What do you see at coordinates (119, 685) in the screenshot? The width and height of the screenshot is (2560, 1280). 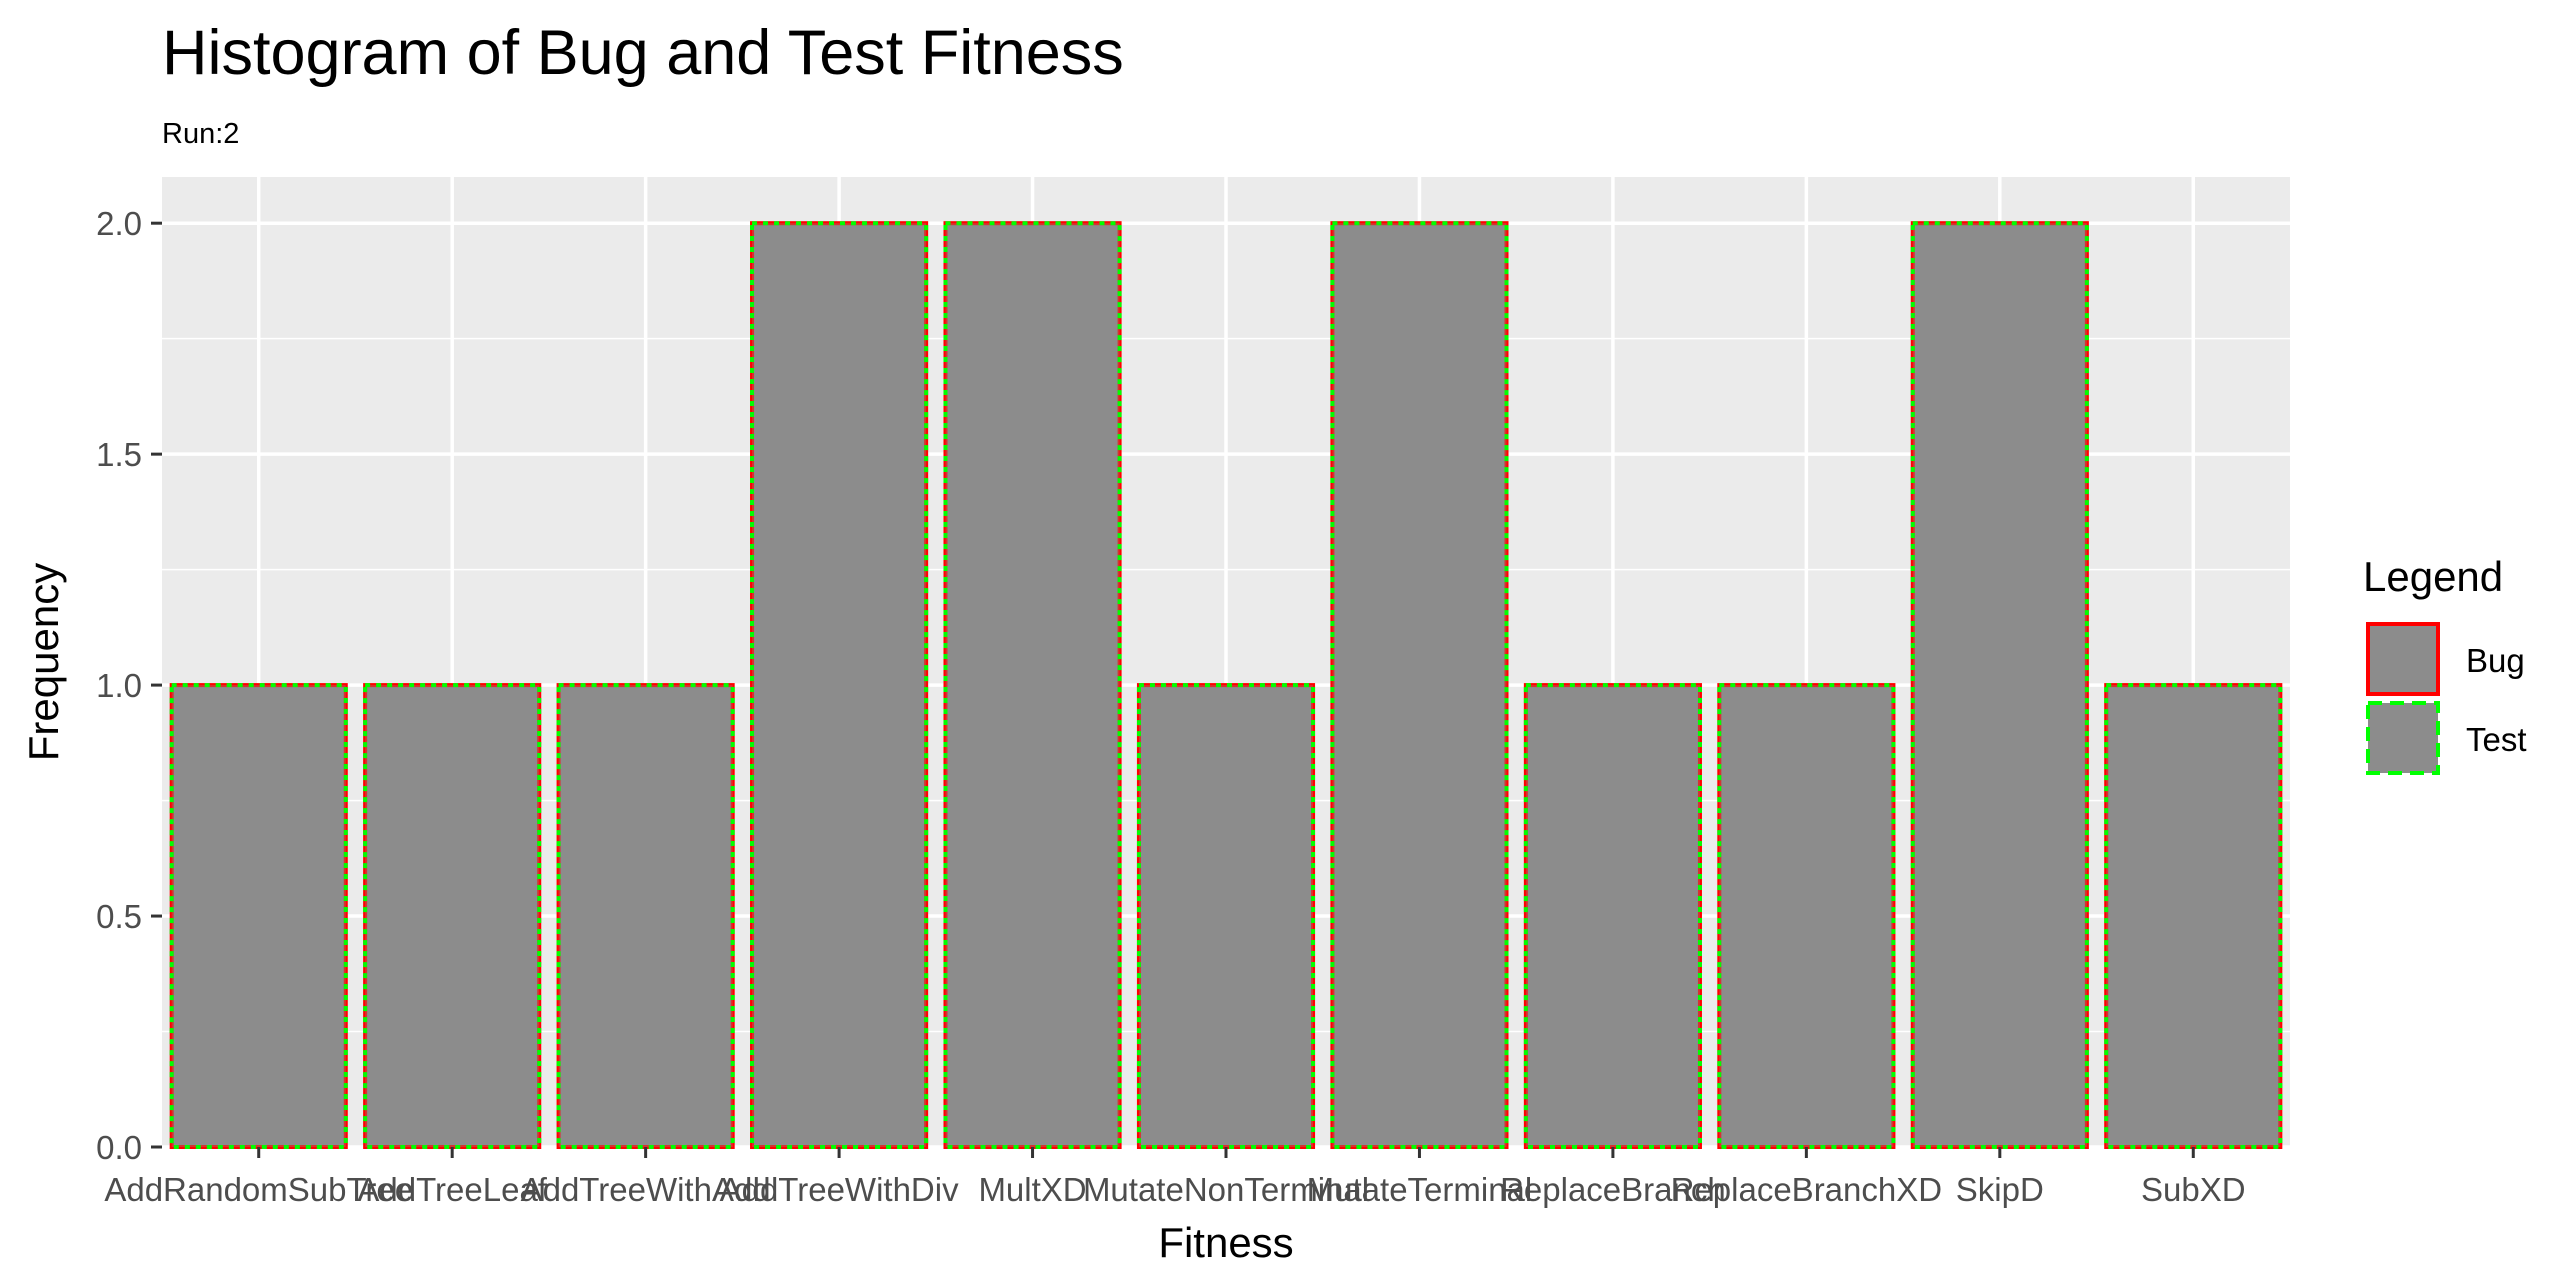 I see `y-tick-label: 1.0` at bounding box center [119, 685].